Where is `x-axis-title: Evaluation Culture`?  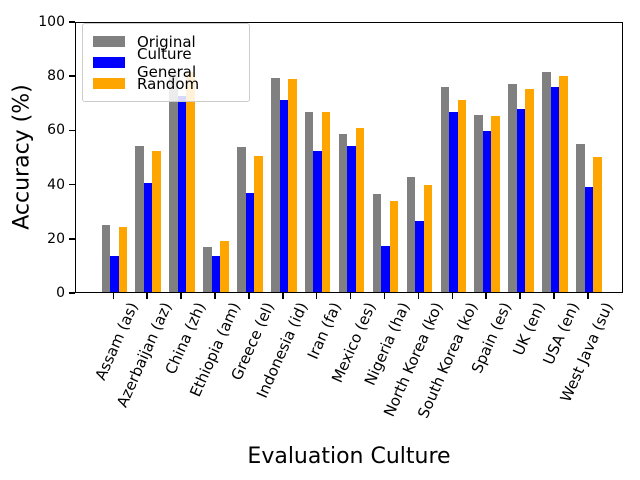 x-axis-title: Evaluation Culture is located at coordinates (349, 456).